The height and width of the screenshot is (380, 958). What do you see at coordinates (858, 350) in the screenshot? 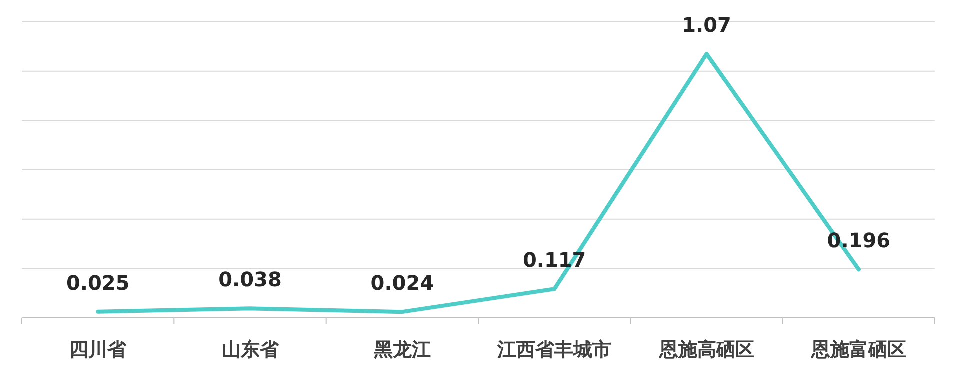
I see `x-tick-label: 恩施富硒区` at bounding box center [858, 350].